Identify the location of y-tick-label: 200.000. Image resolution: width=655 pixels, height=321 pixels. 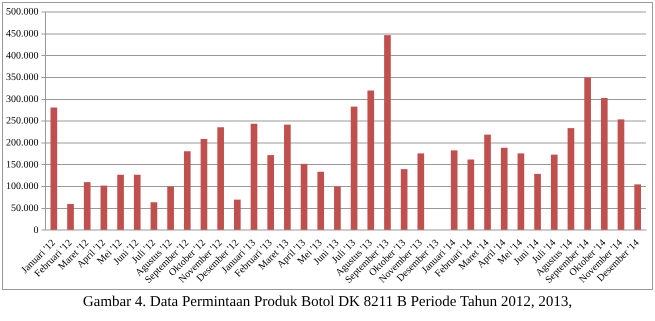
(22, 143).